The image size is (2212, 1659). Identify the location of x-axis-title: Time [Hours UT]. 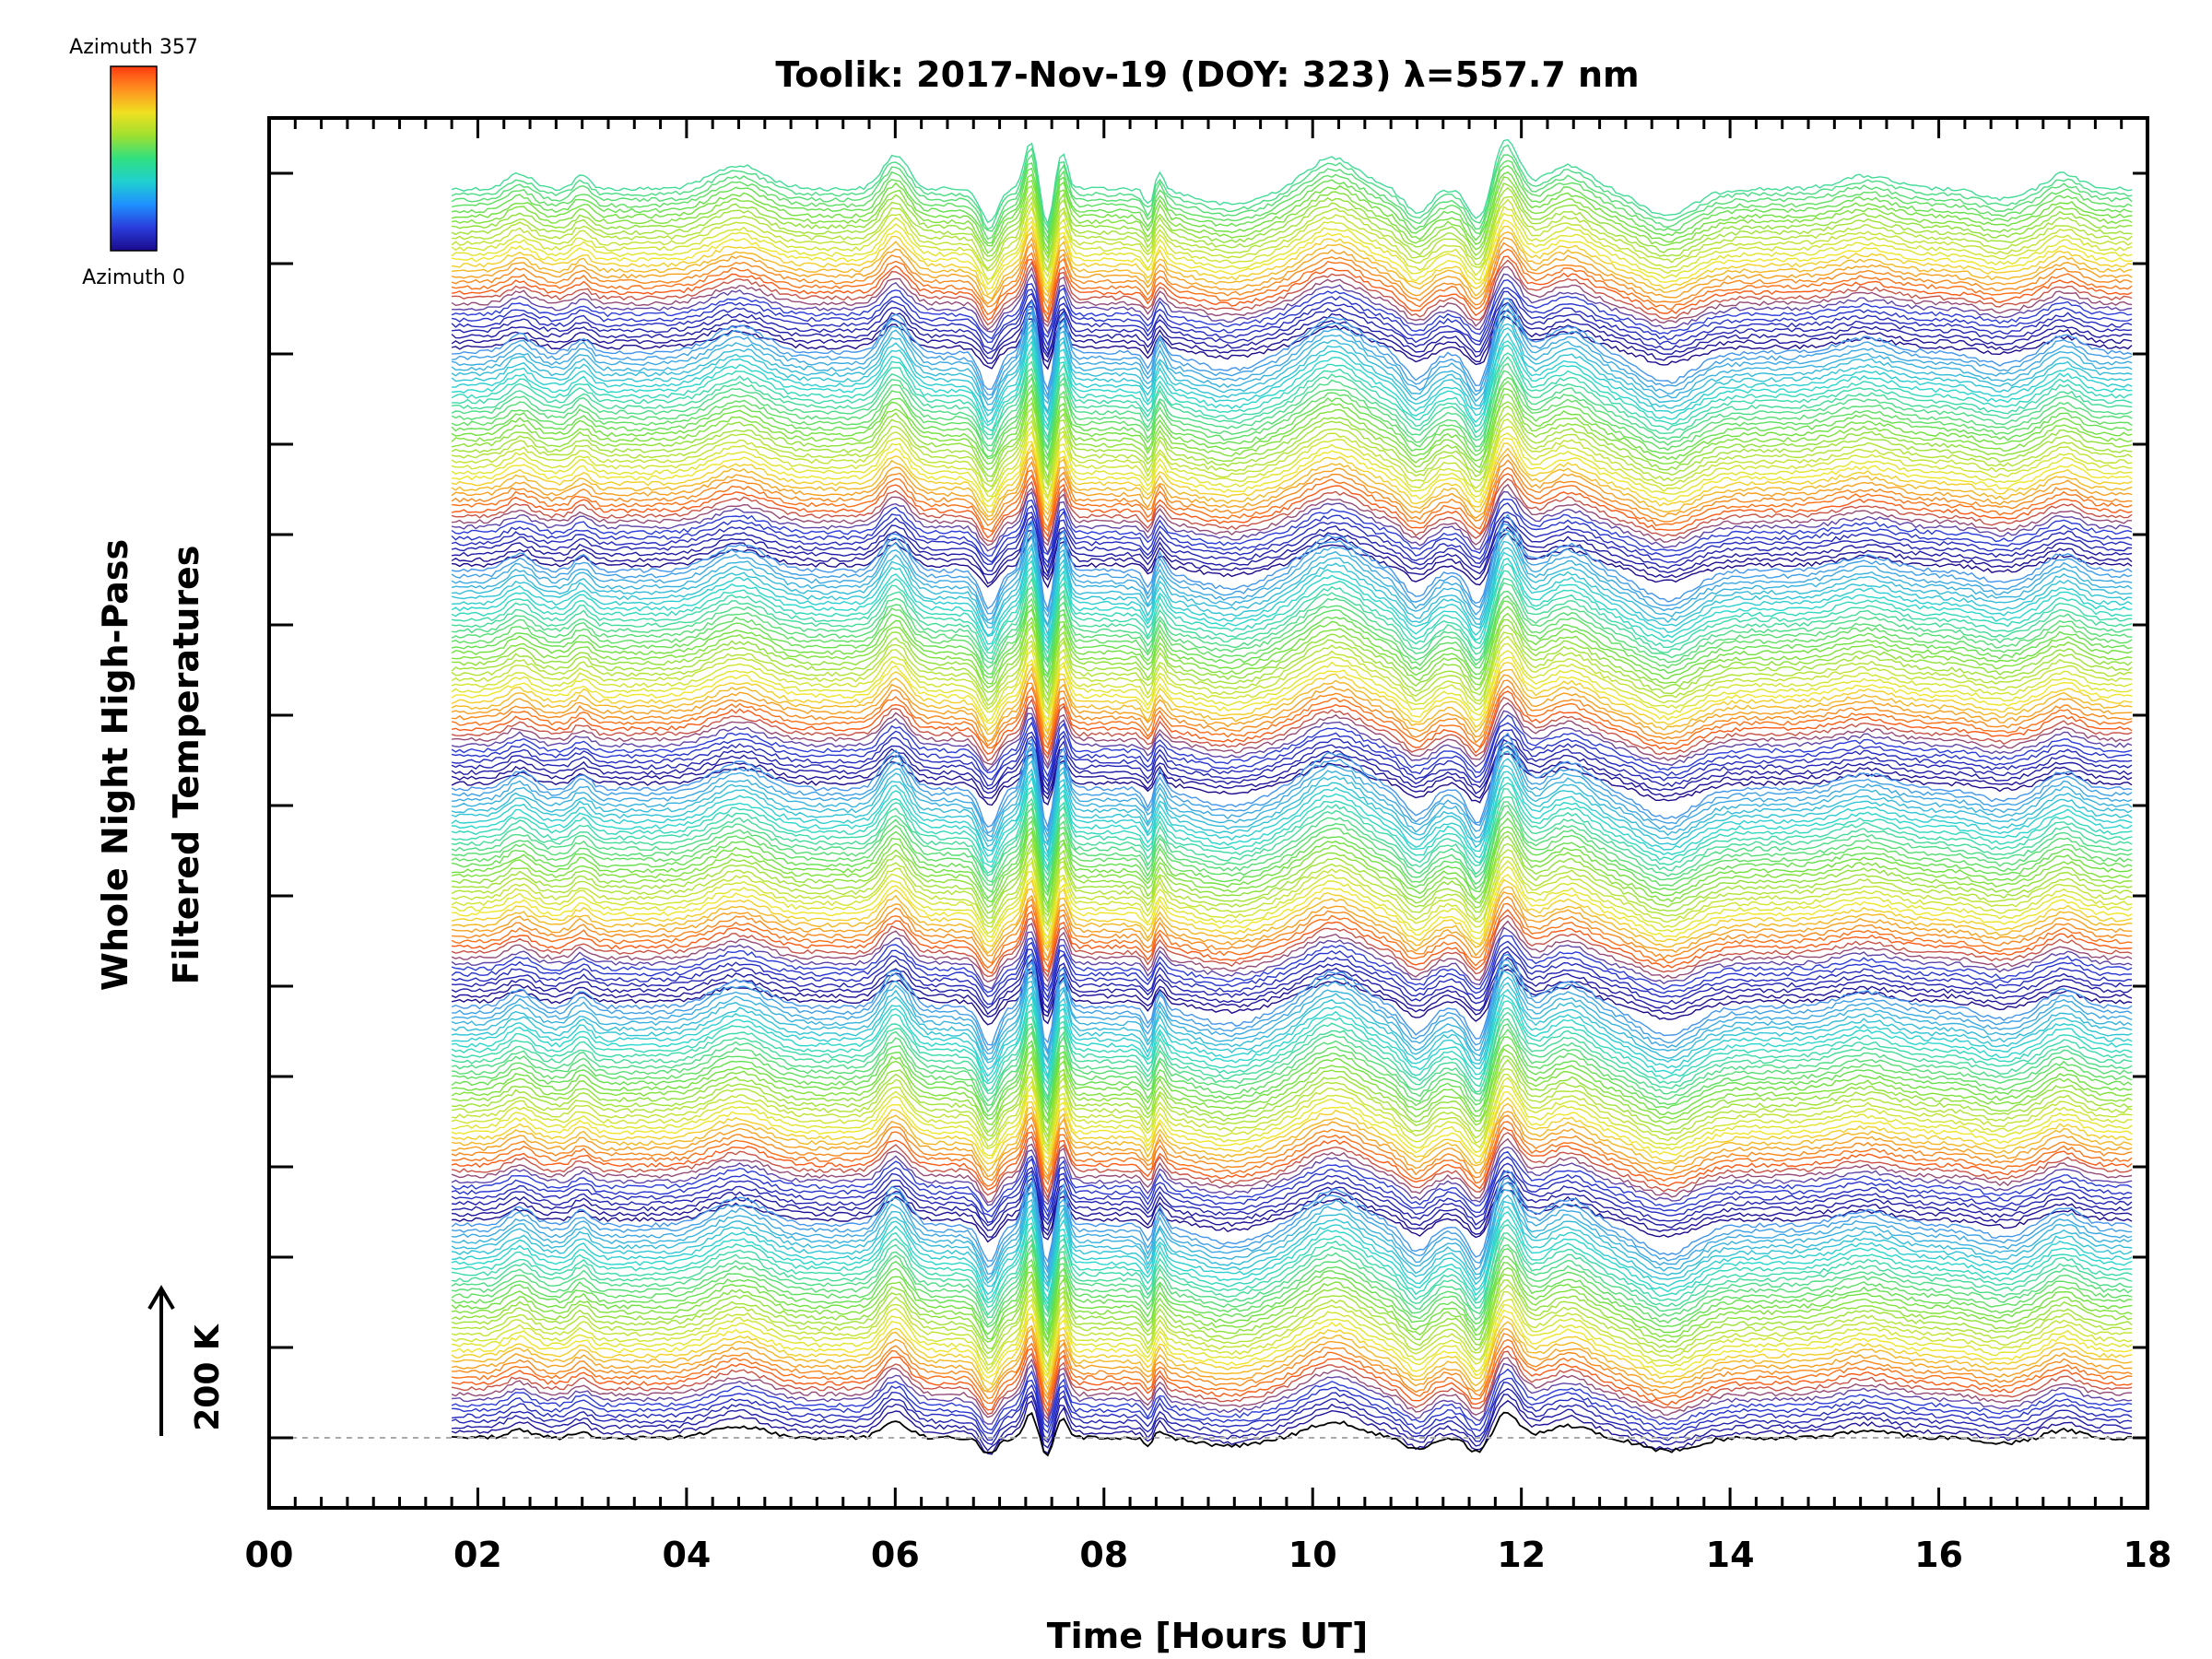
(1208, 1636).